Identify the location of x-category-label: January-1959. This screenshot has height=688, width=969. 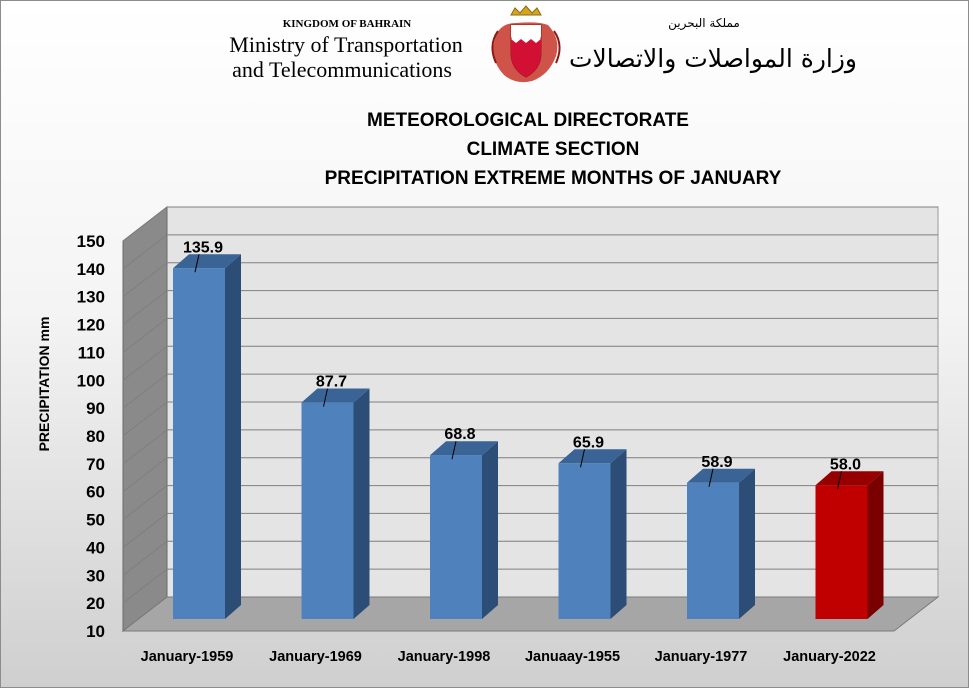
(187, 657).